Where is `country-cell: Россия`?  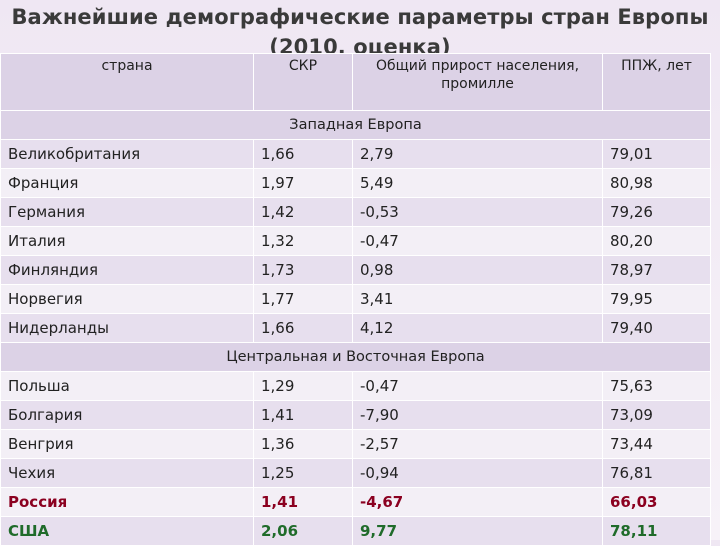 country-cell: Россия is located at coordinates (127, 502).